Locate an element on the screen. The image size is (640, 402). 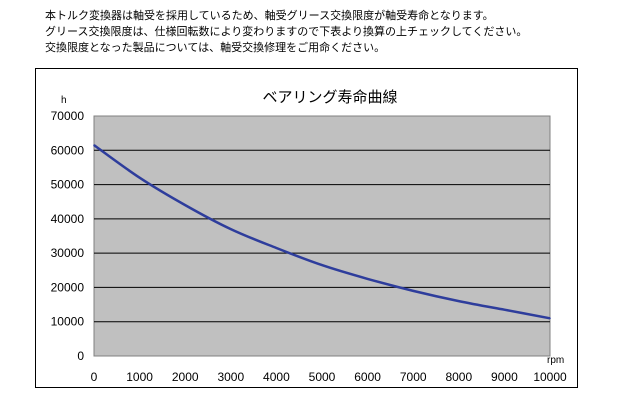
x-tick-label: 4000 is located at coordinates (276, 377).